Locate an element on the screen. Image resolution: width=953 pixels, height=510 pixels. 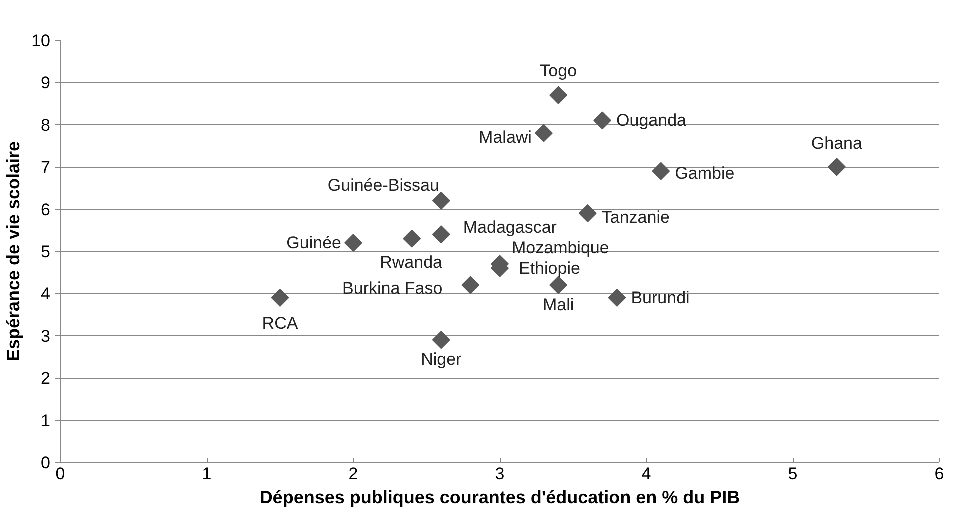
x-tick-label: 5 is located at coordinates (793, 474).